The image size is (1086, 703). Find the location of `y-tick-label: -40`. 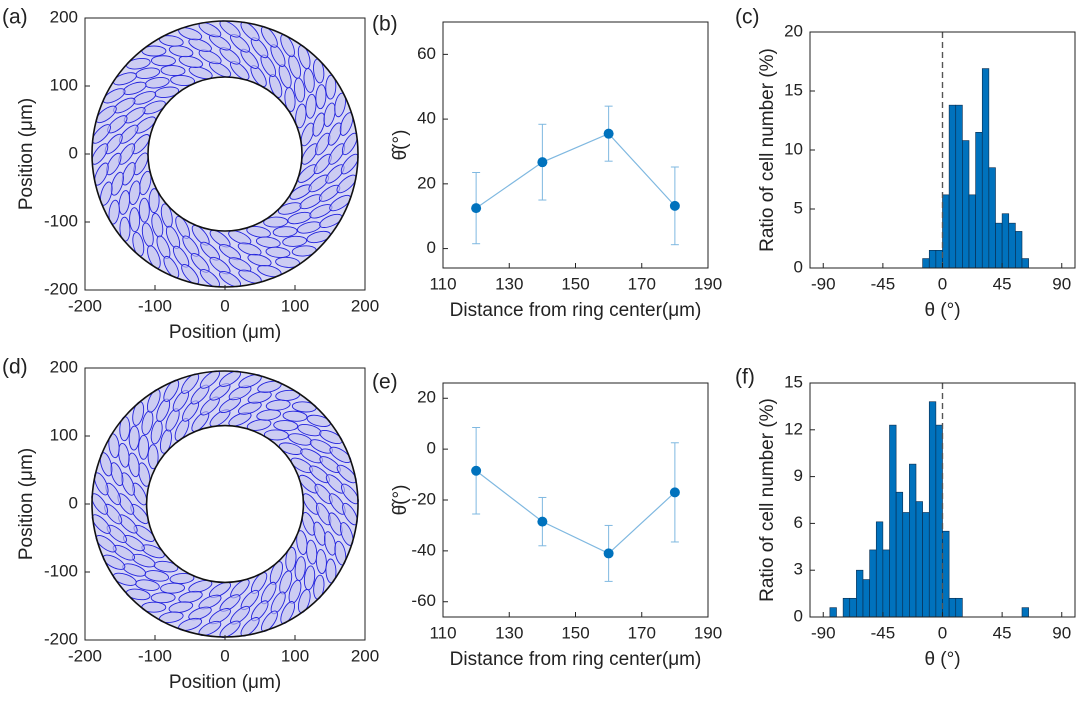

y-tick-label: -40 is located at coordinates (423, 549).